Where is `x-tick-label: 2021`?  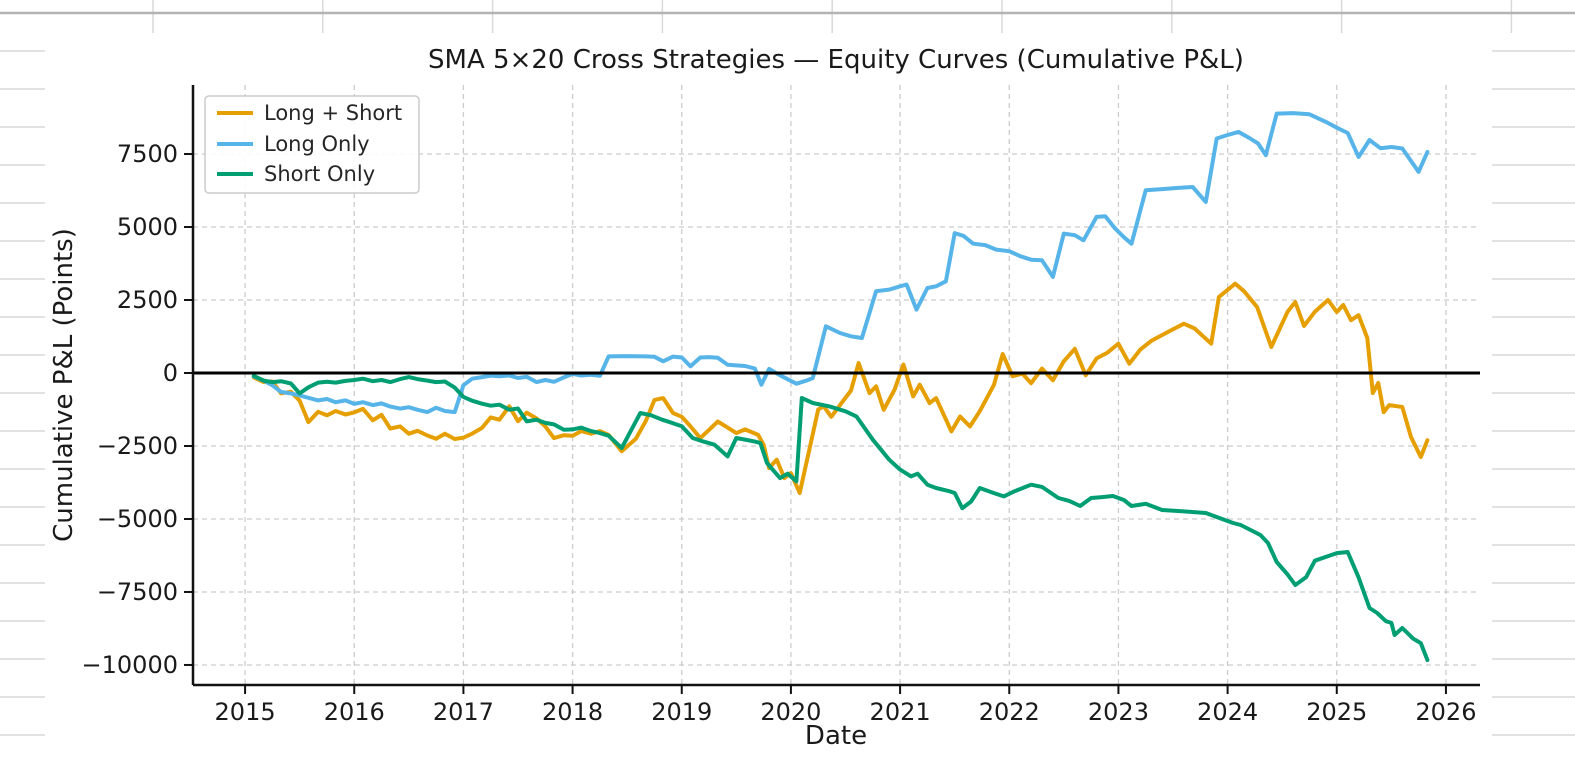 x-tick-label: 2021 is located at coordinates (900, 712).